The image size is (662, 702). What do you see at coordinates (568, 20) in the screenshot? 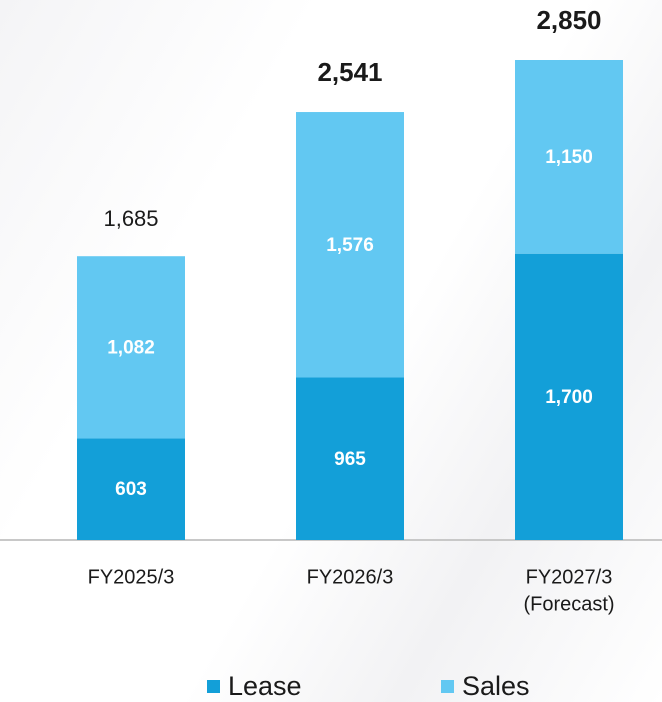
I see `total-label: 2,850` at bounding box center [568, 20].